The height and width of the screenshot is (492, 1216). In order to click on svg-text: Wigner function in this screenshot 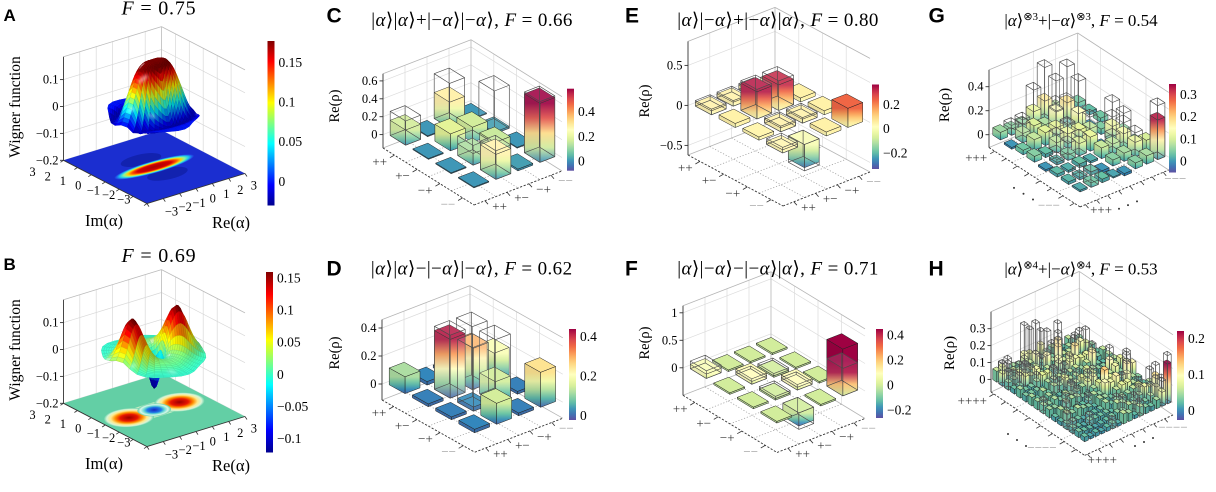, I will do `click(15, 350)`.